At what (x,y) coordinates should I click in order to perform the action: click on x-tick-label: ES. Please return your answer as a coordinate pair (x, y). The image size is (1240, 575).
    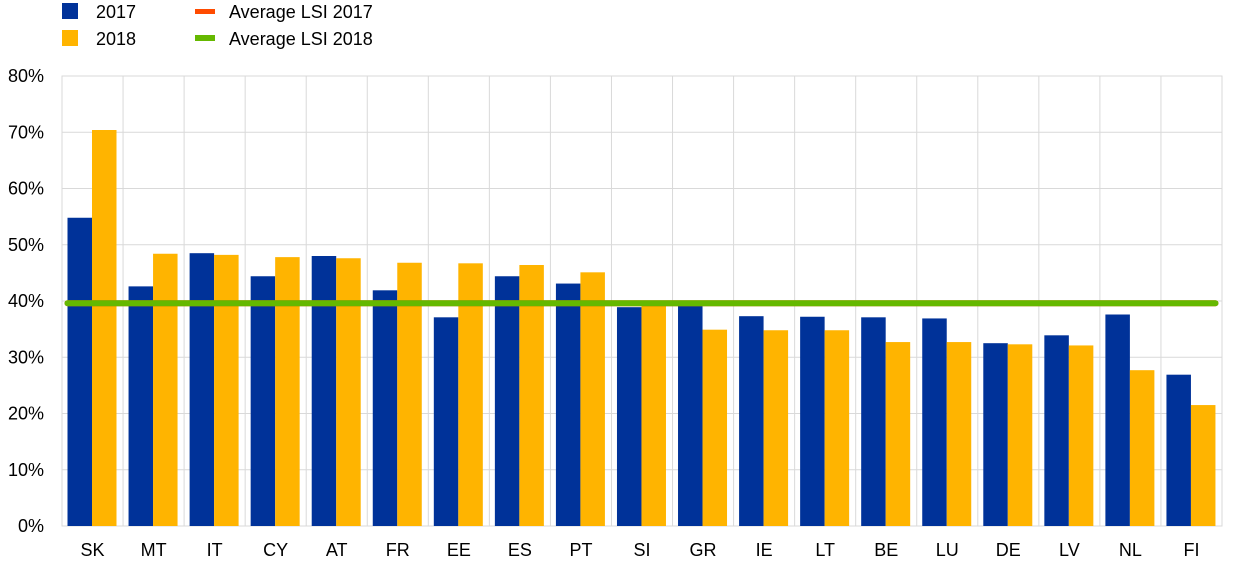
    Looking at the image, I should click on (520, 550).